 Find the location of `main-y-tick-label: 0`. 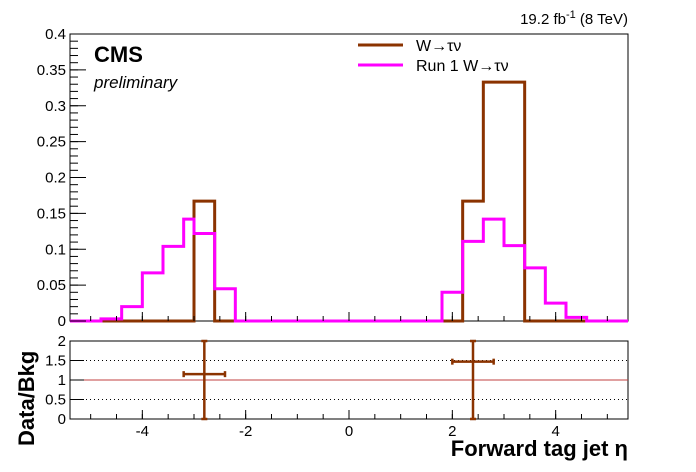

main-y-tick-label: 0 is located at coordinates (62, 321).